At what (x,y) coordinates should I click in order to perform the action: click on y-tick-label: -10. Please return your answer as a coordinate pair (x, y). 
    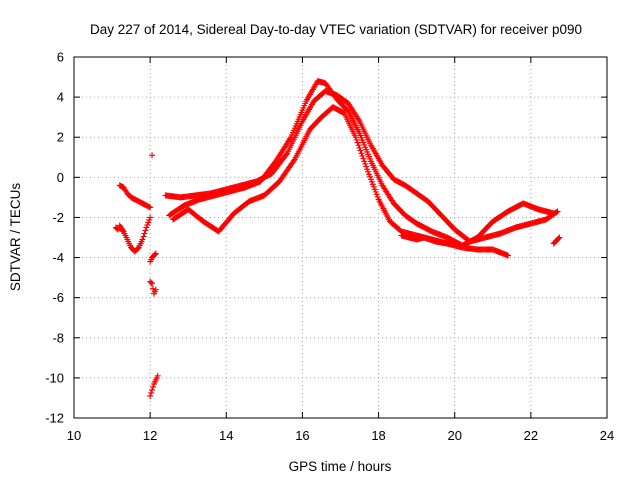
    Looking at the image, I should click on (54, 377).